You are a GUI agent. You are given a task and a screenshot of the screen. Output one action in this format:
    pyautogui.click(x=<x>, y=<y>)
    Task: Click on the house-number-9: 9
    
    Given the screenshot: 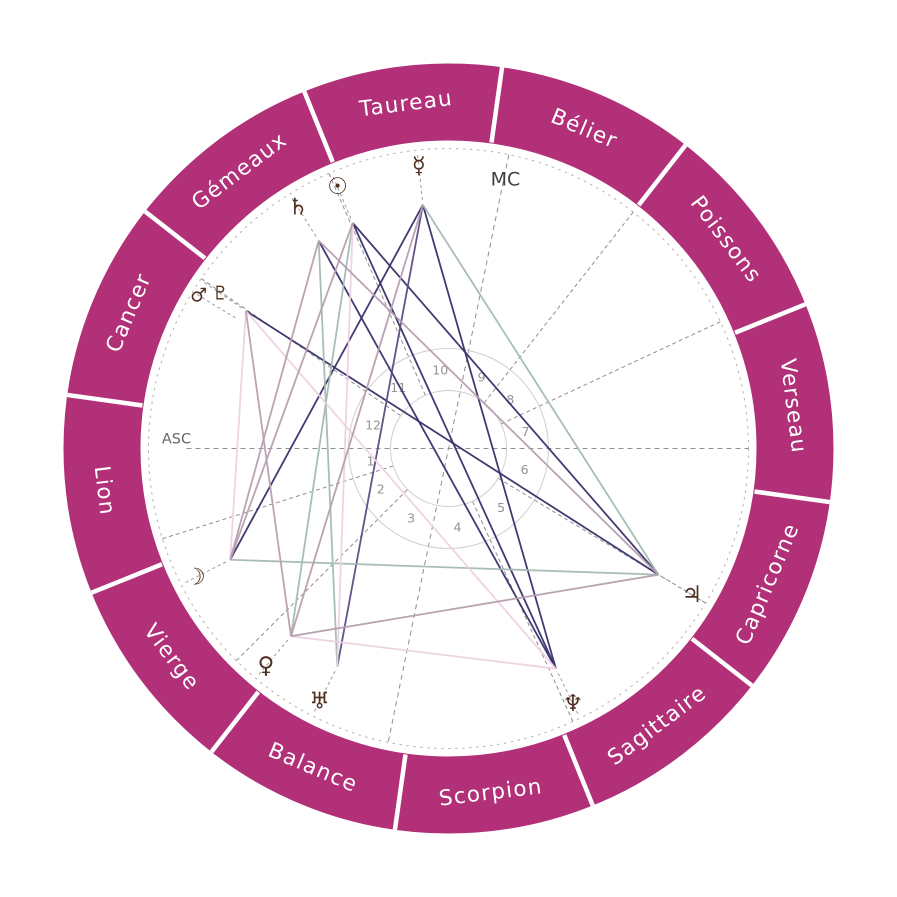 What is the action you would take?
    pyautogui.click(x=482, y=376)
    